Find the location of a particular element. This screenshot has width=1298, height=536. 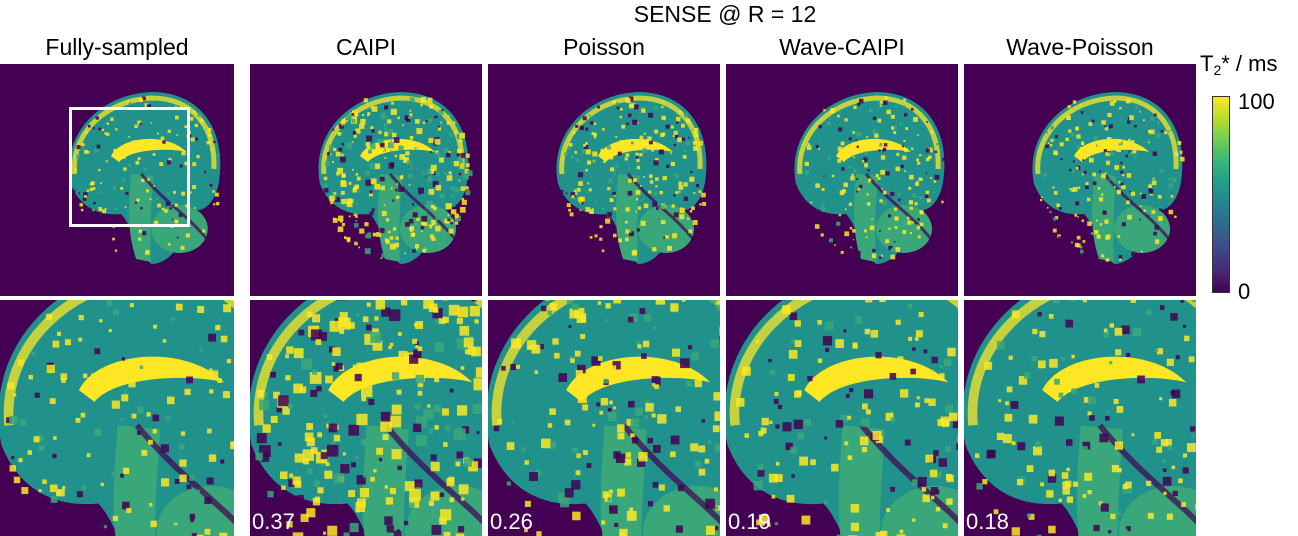

column-title-wave-caipi: Wave-CAIPI is located at coordinates (842, 47).